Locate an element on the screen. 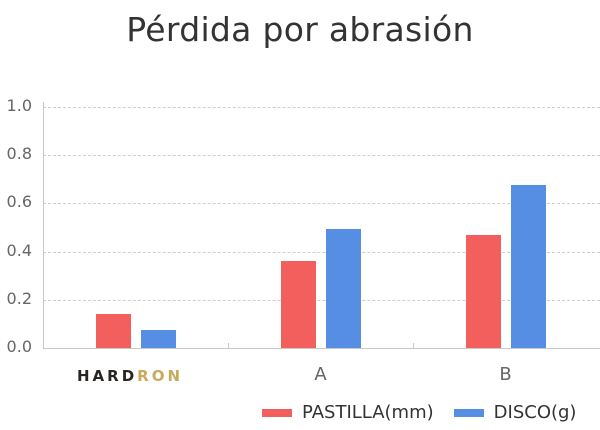 The width and height of the screenshot is (600, 430). legend-label: DISCO(g) is located at coordinates (535, 412).